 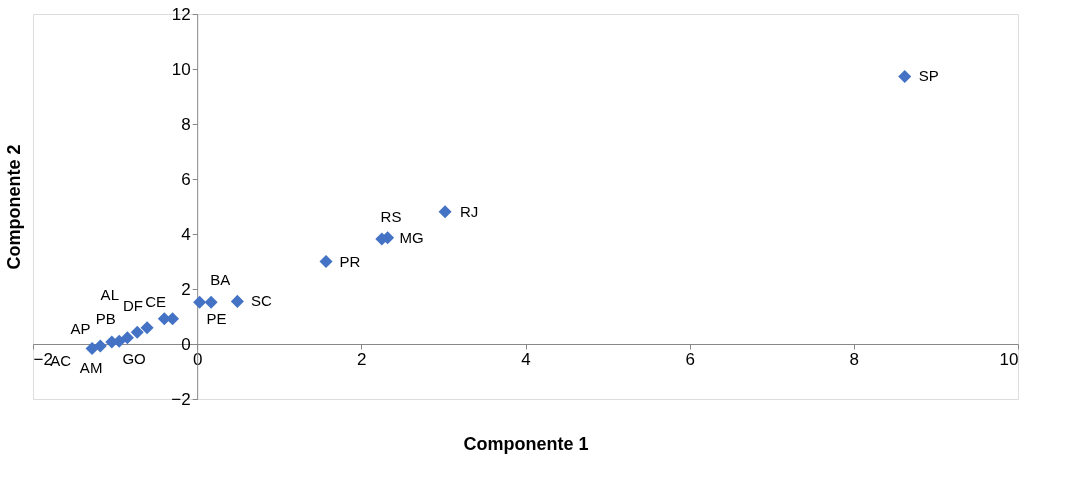 What do you see at coordinates (526, 359) in the screenshot?
I see `x-tick-label: 4` at bounding box center [526, 359].